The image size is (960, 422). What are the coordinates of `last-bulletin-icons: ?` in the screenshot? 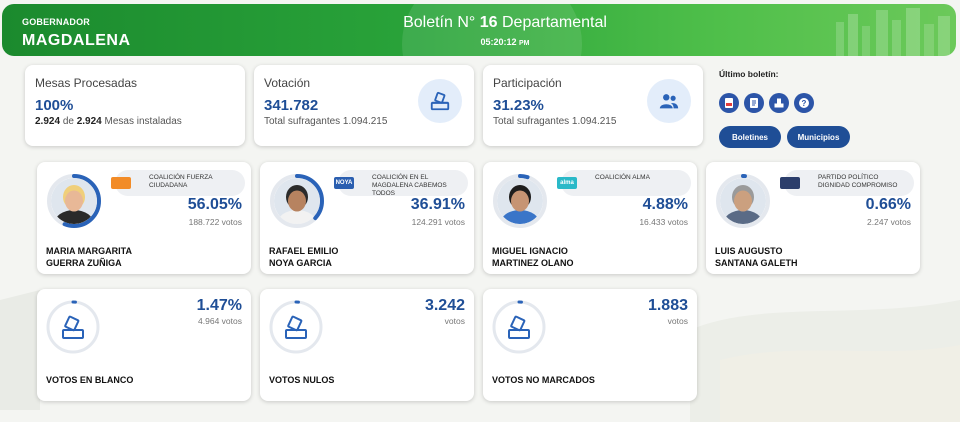 It's located at (766, 103).